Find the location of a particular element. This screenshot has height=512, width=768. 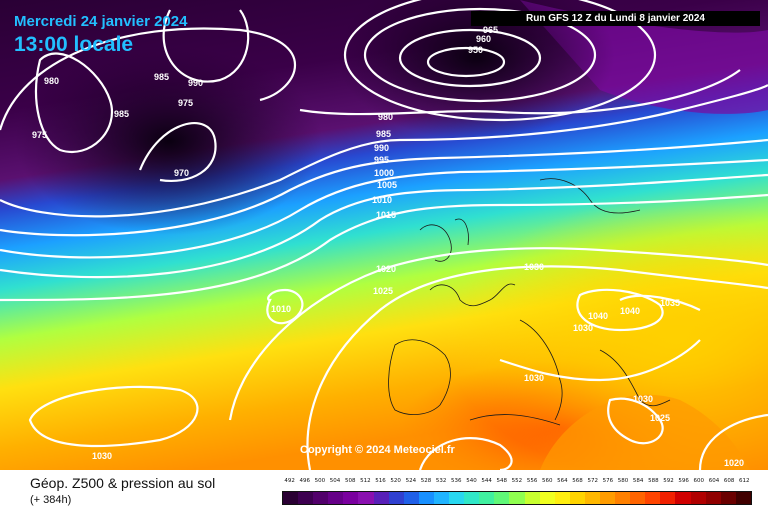

legend-label: 552 is located at coordinates (517, 481).